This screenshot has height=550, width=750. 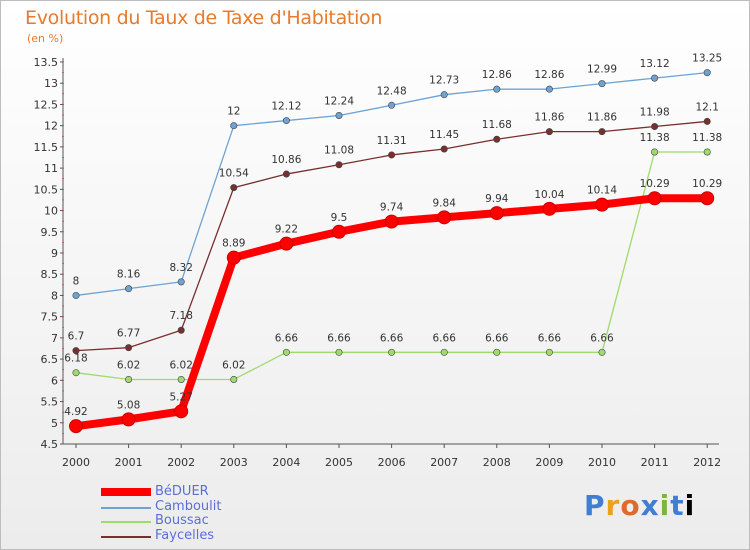 What do you see at coordinates (46, 62) in the screenshot?
I see `y-tick-label: 13.5` at bounding box center [46, 62].